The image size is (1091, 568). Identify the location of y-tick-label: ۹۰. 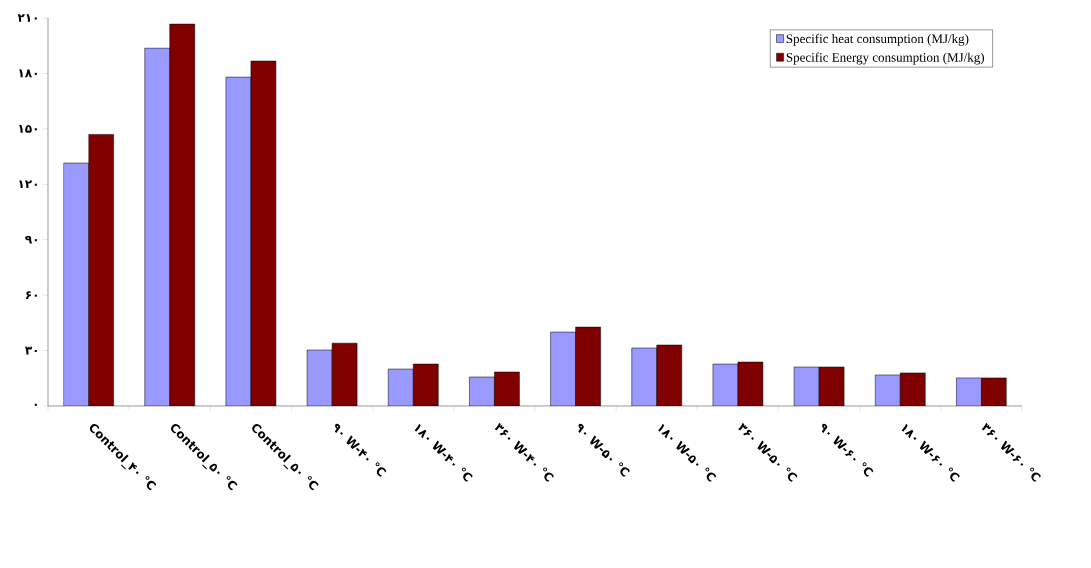
(31, 239).